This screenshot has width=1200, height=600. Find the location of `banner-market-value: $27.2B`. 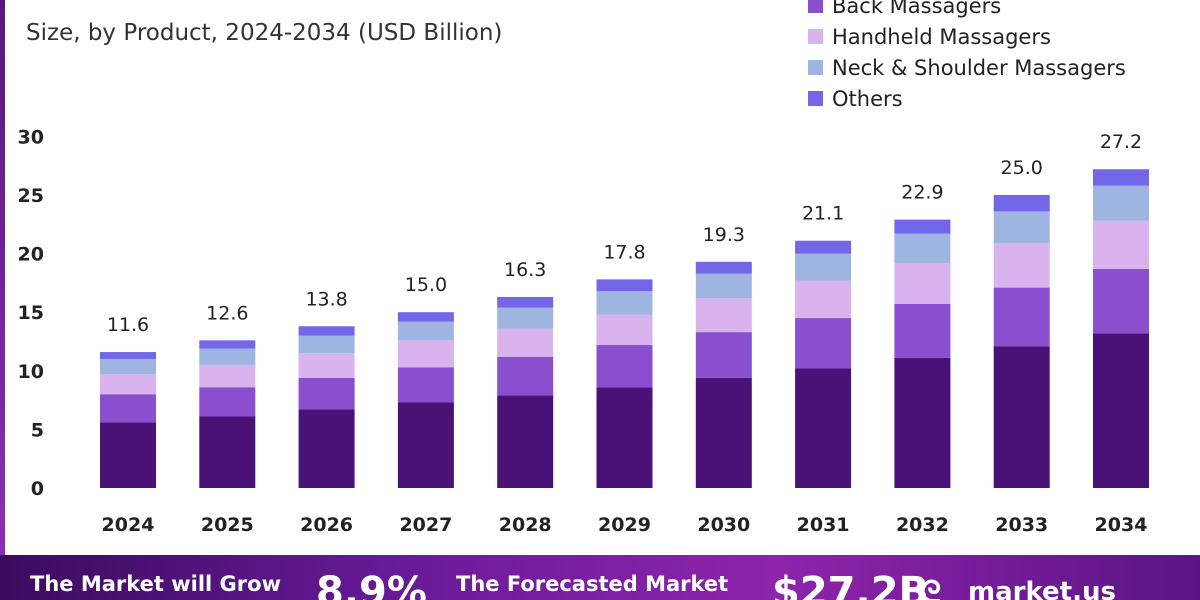

banner-market-value: $27.2B is located at coordinates (851, 584).